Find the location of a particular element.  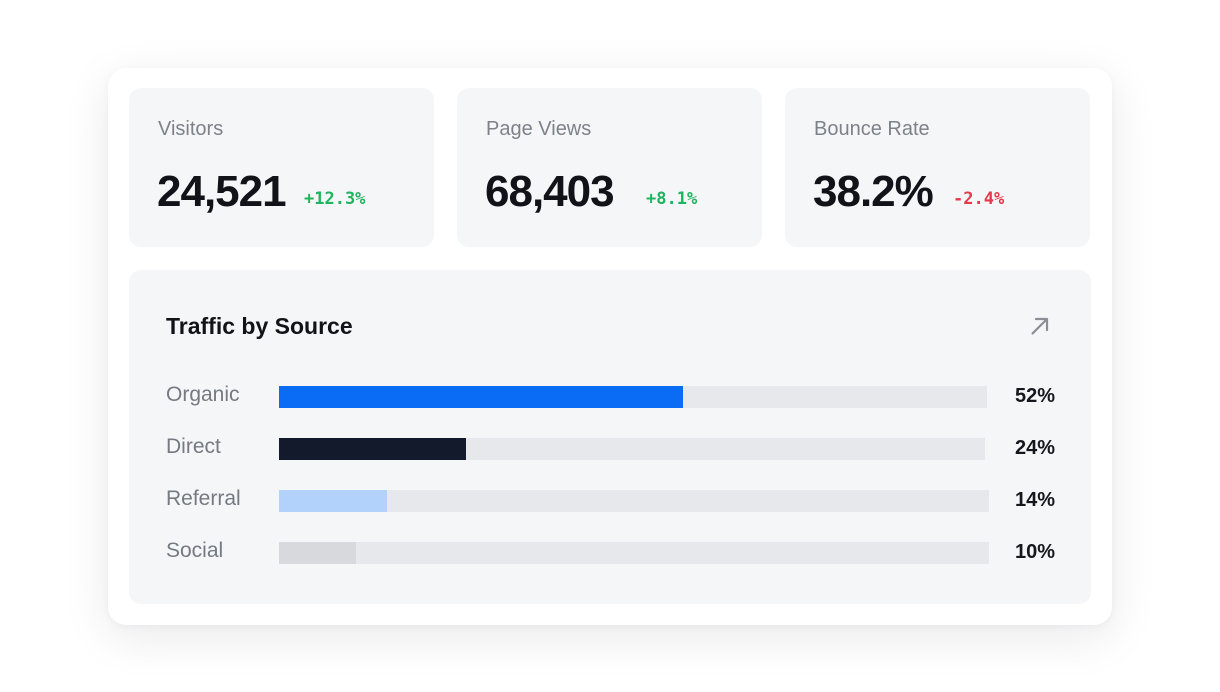

stat-delta: -2.4% is located at coordinates (979, 199).